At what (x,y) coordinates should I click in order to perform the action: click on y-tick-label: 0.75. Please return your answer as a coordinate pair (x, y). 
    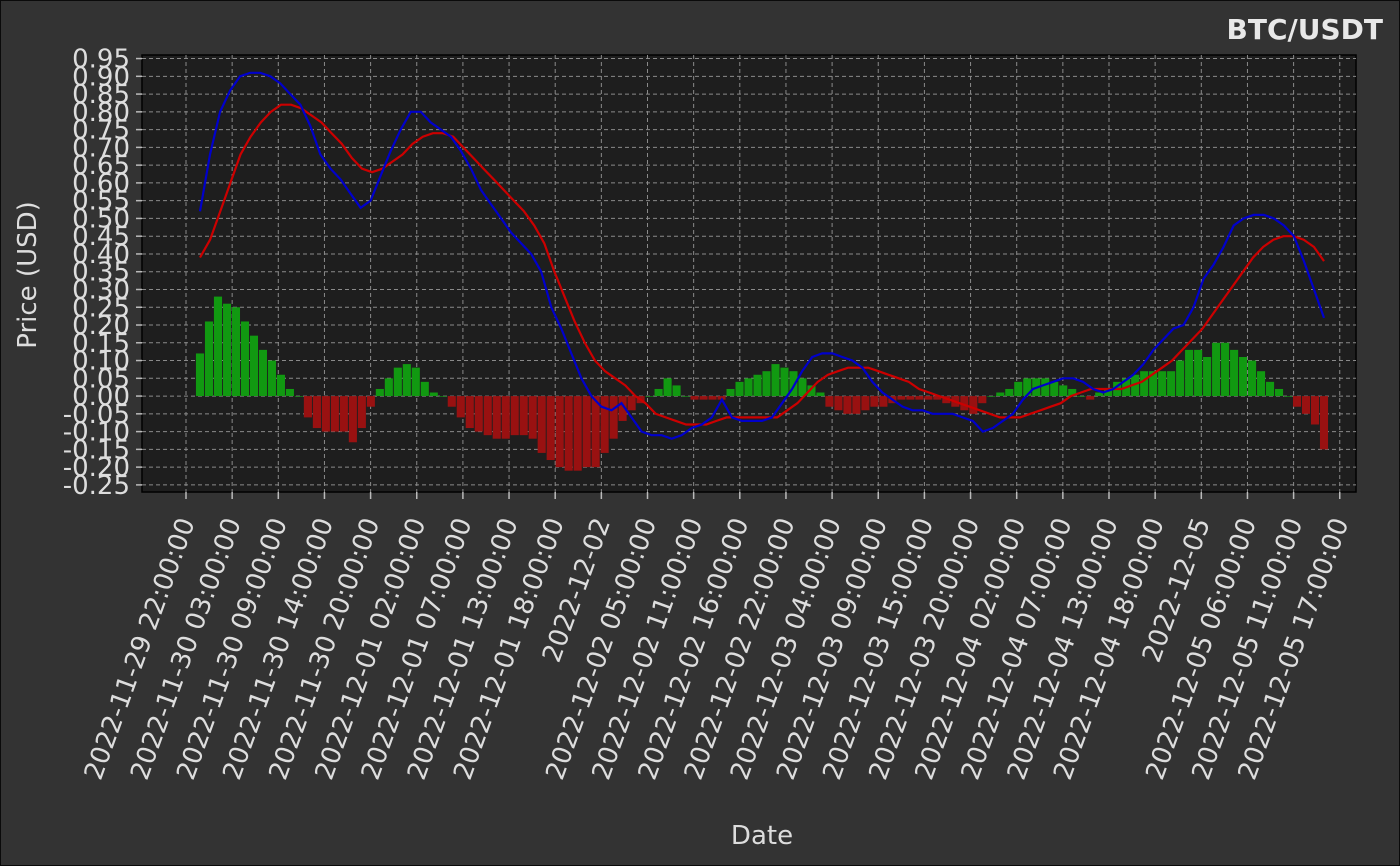
    Looking at the image, I should click on (101, 131).